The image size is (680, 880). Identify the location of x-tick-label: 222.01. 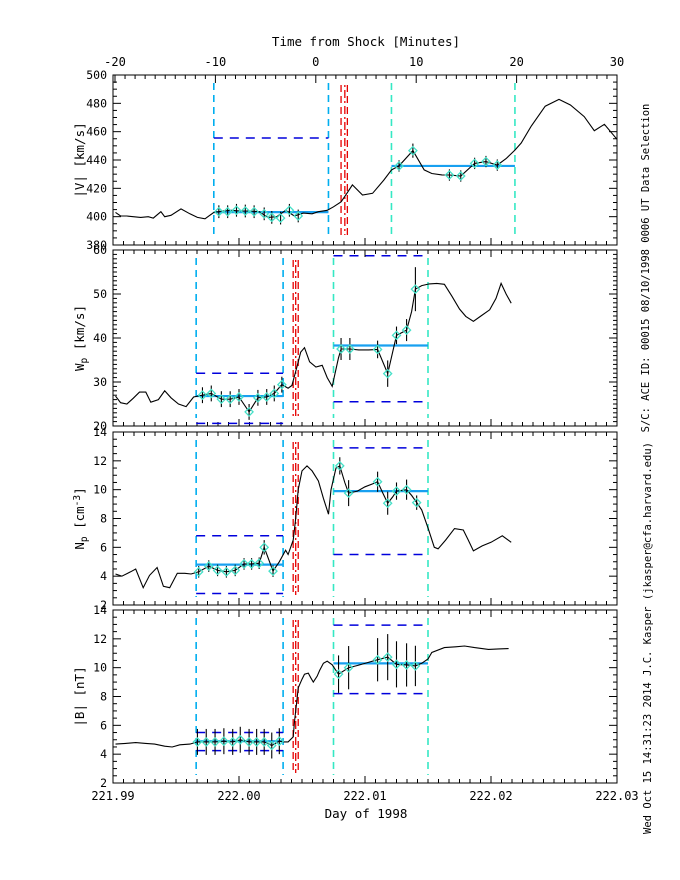
(364, 796).